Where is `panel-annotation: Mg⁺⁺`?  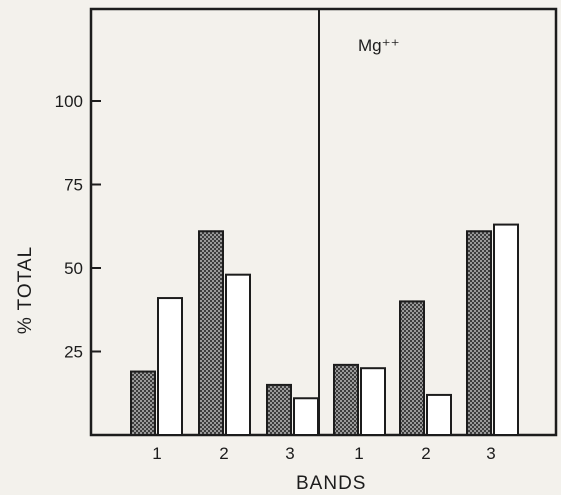
panel-annotation: Mg⁺⁺ is located at coordinates (379, 45).